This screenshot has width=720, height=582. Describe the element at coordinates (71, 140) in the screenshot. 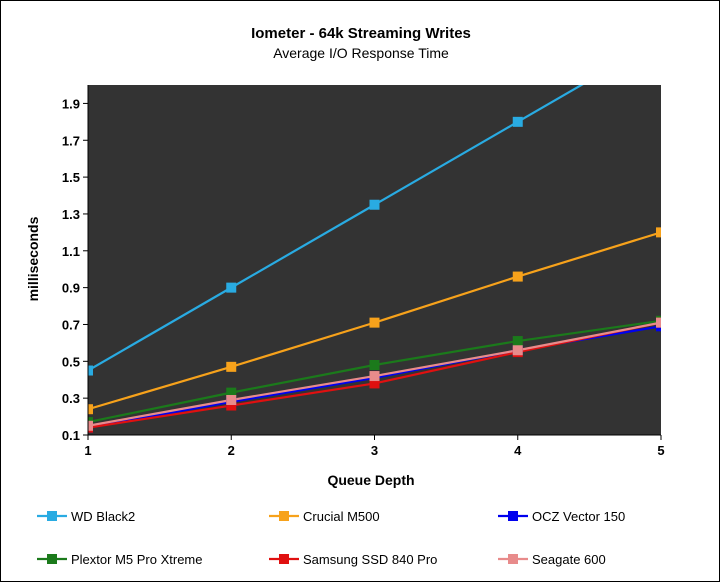

I see `y-tick-label: 1.7` at that location.